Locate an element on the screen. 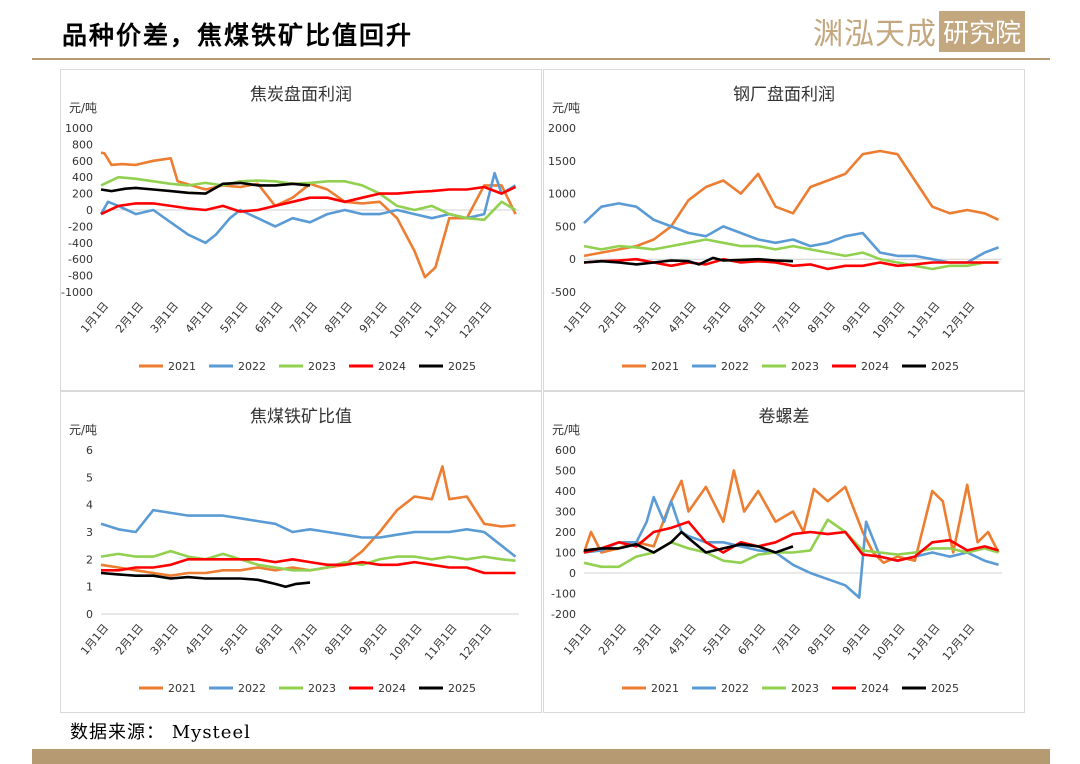 This screenshot has height=764, width=1080. header-rule is located at coordinates (541, 59).